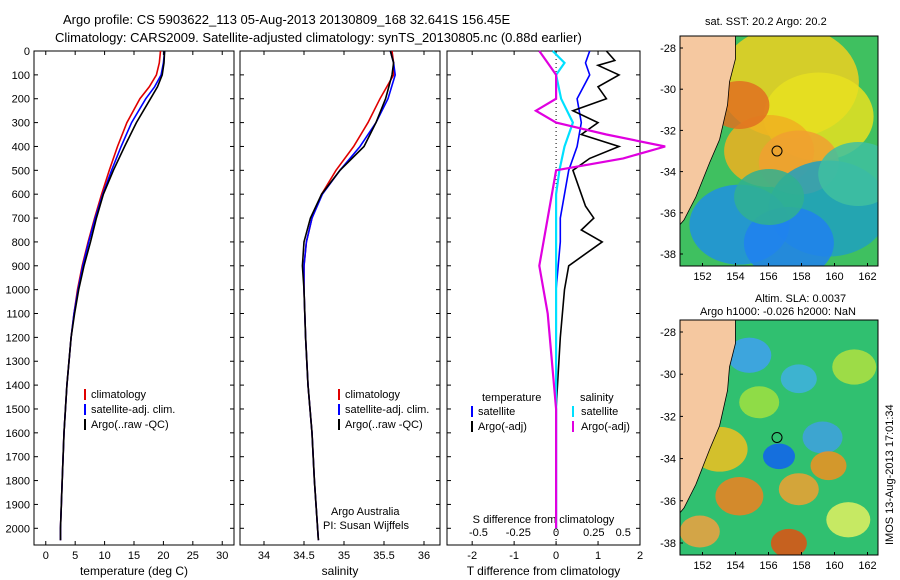 This screenshot has height=580, width=900. Describe the element at coordinates (21, 76) in the screenshot. I see `ytick-label: 100` at that location.